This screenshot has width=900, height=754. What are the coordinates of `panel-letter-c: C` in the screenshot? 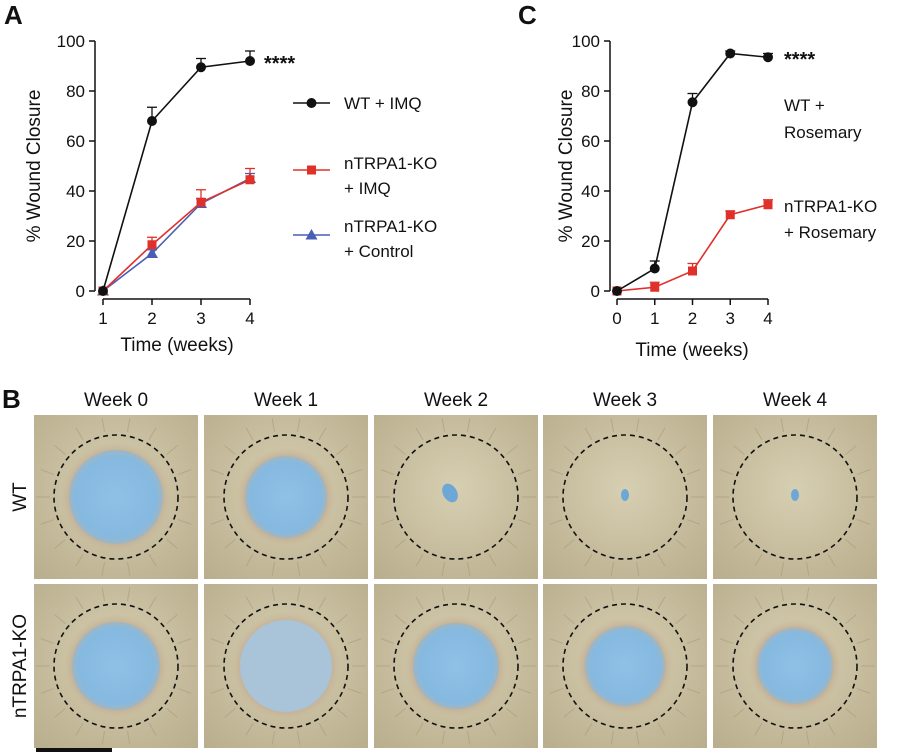 It's located at (527, 15).